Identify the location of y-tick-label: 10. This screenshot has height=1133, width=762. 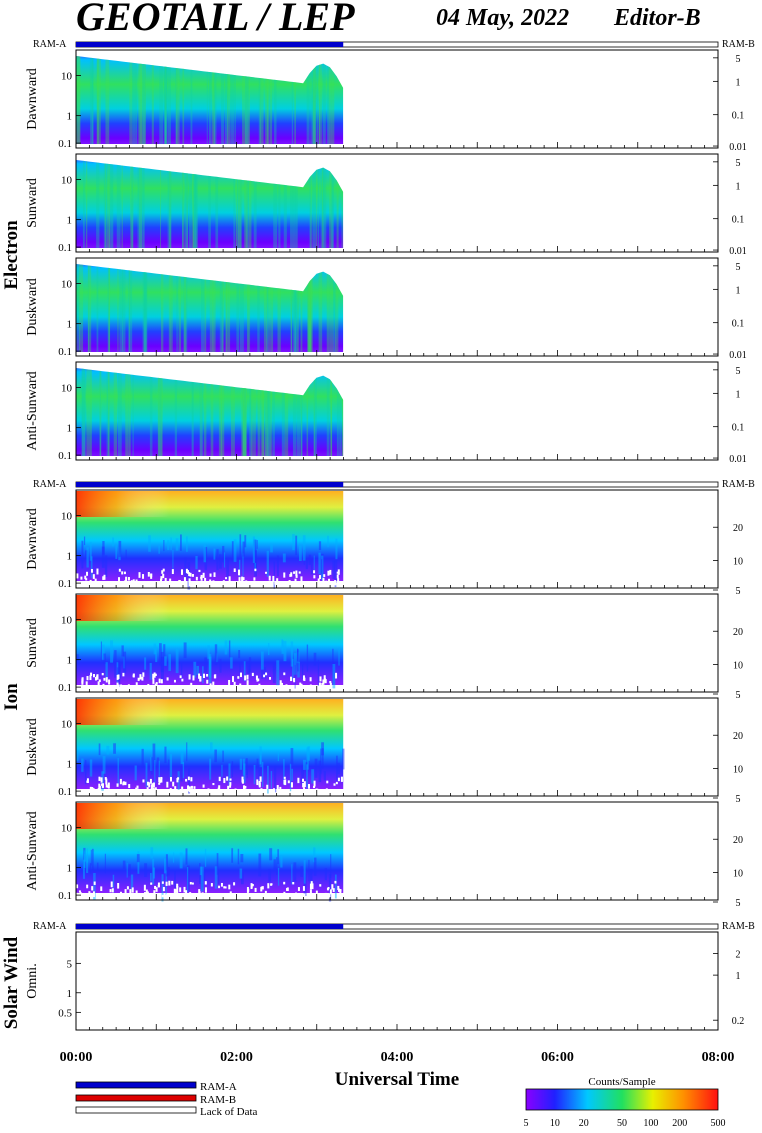
(67, 388).